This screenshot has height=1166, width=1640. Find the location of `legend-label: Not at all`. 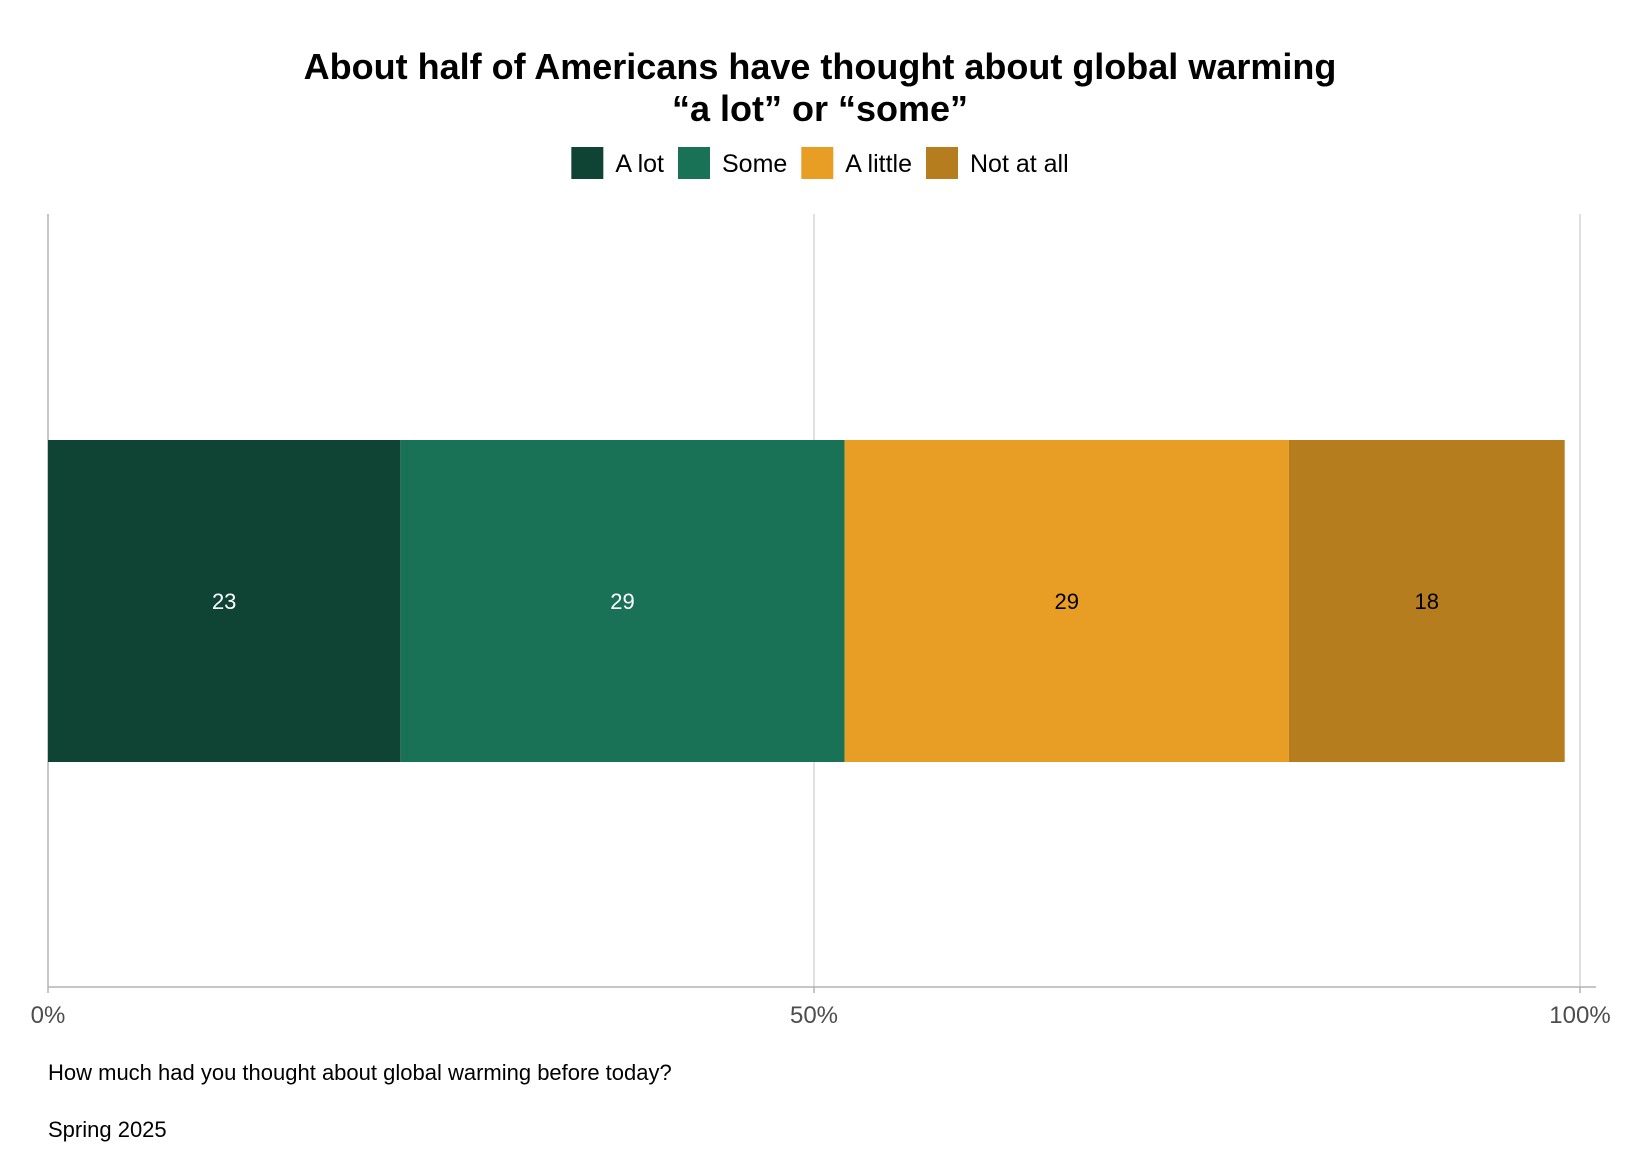

legend-label: Not at all is located at coordinates (1019, 164).